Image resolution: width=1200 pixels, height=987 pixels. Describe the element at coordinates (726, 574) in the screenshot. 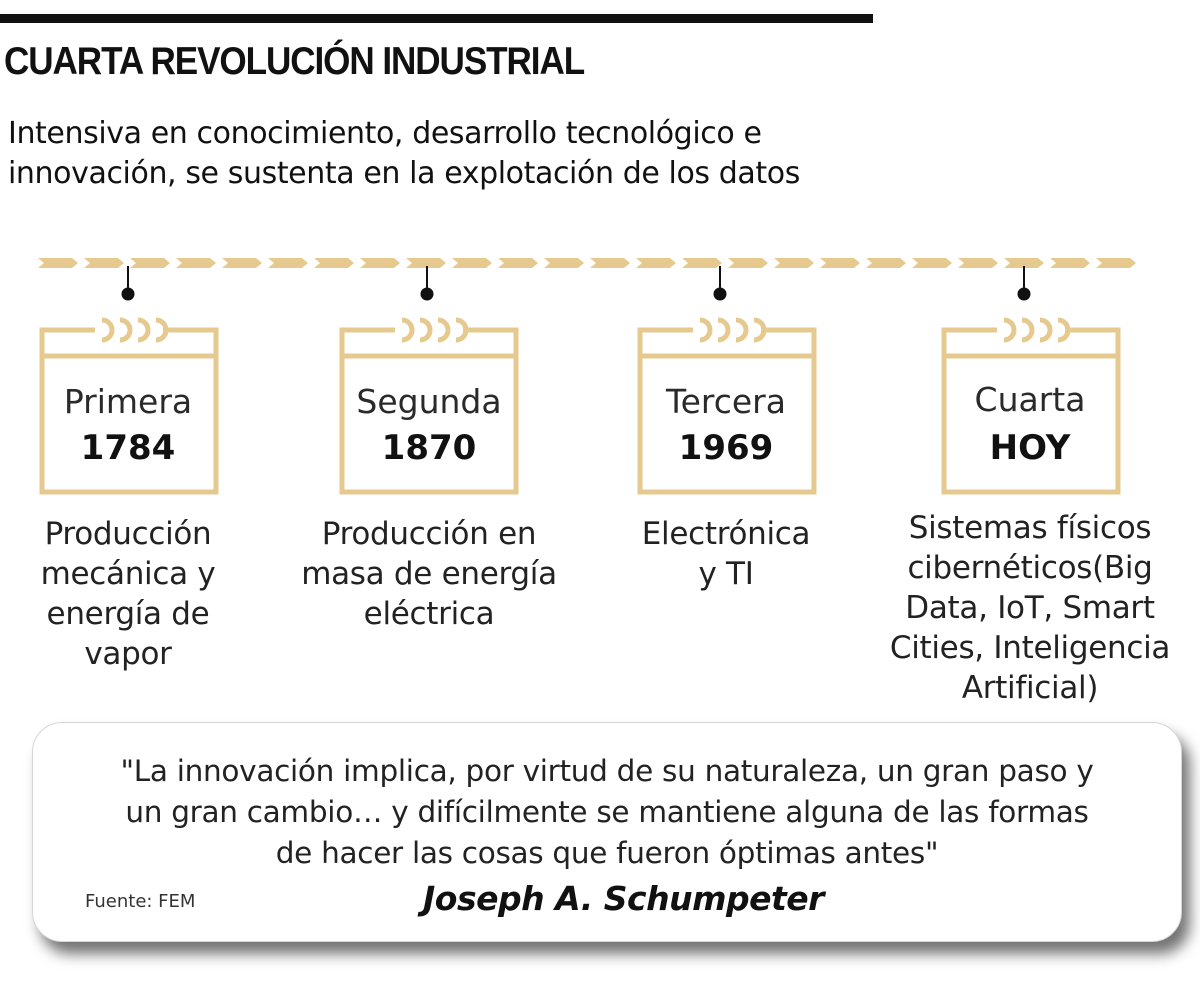

I see `stage-3-desc-line: y TI` at that location.